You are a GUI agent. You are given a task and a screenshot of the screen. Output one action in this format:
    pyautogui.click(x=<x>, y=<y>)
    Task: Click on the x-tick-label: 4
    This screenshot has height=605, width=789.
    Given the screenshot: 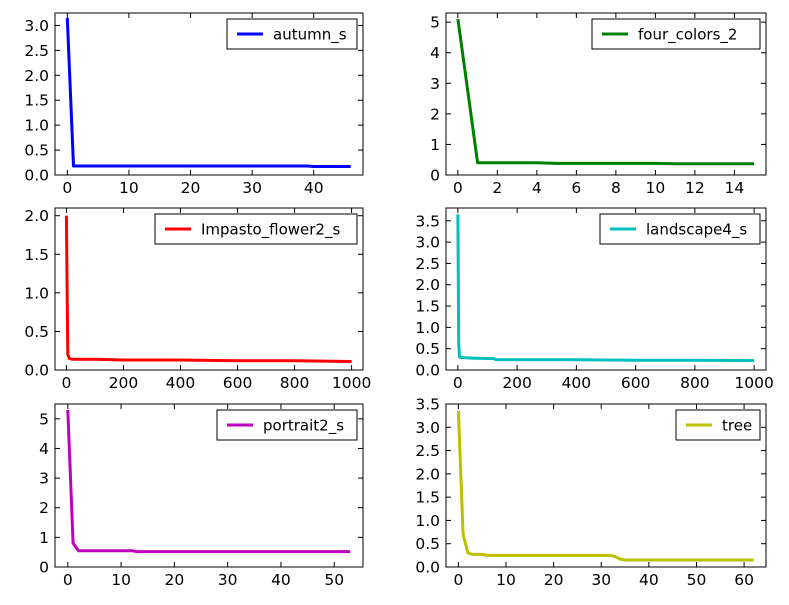 What is the action you would take?
    pyautogui.click(x=537, y=188)
    